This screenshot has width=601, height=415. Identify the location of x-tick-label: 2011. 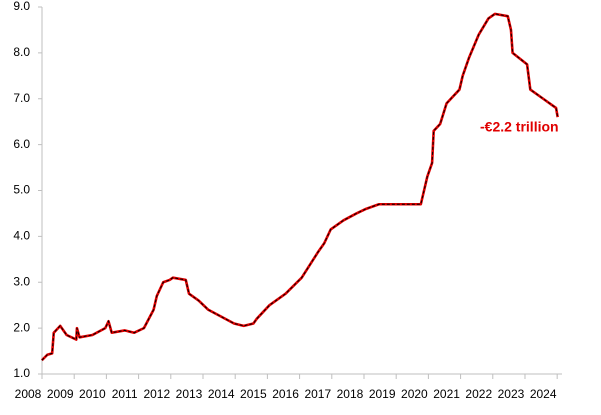
(125, 394).